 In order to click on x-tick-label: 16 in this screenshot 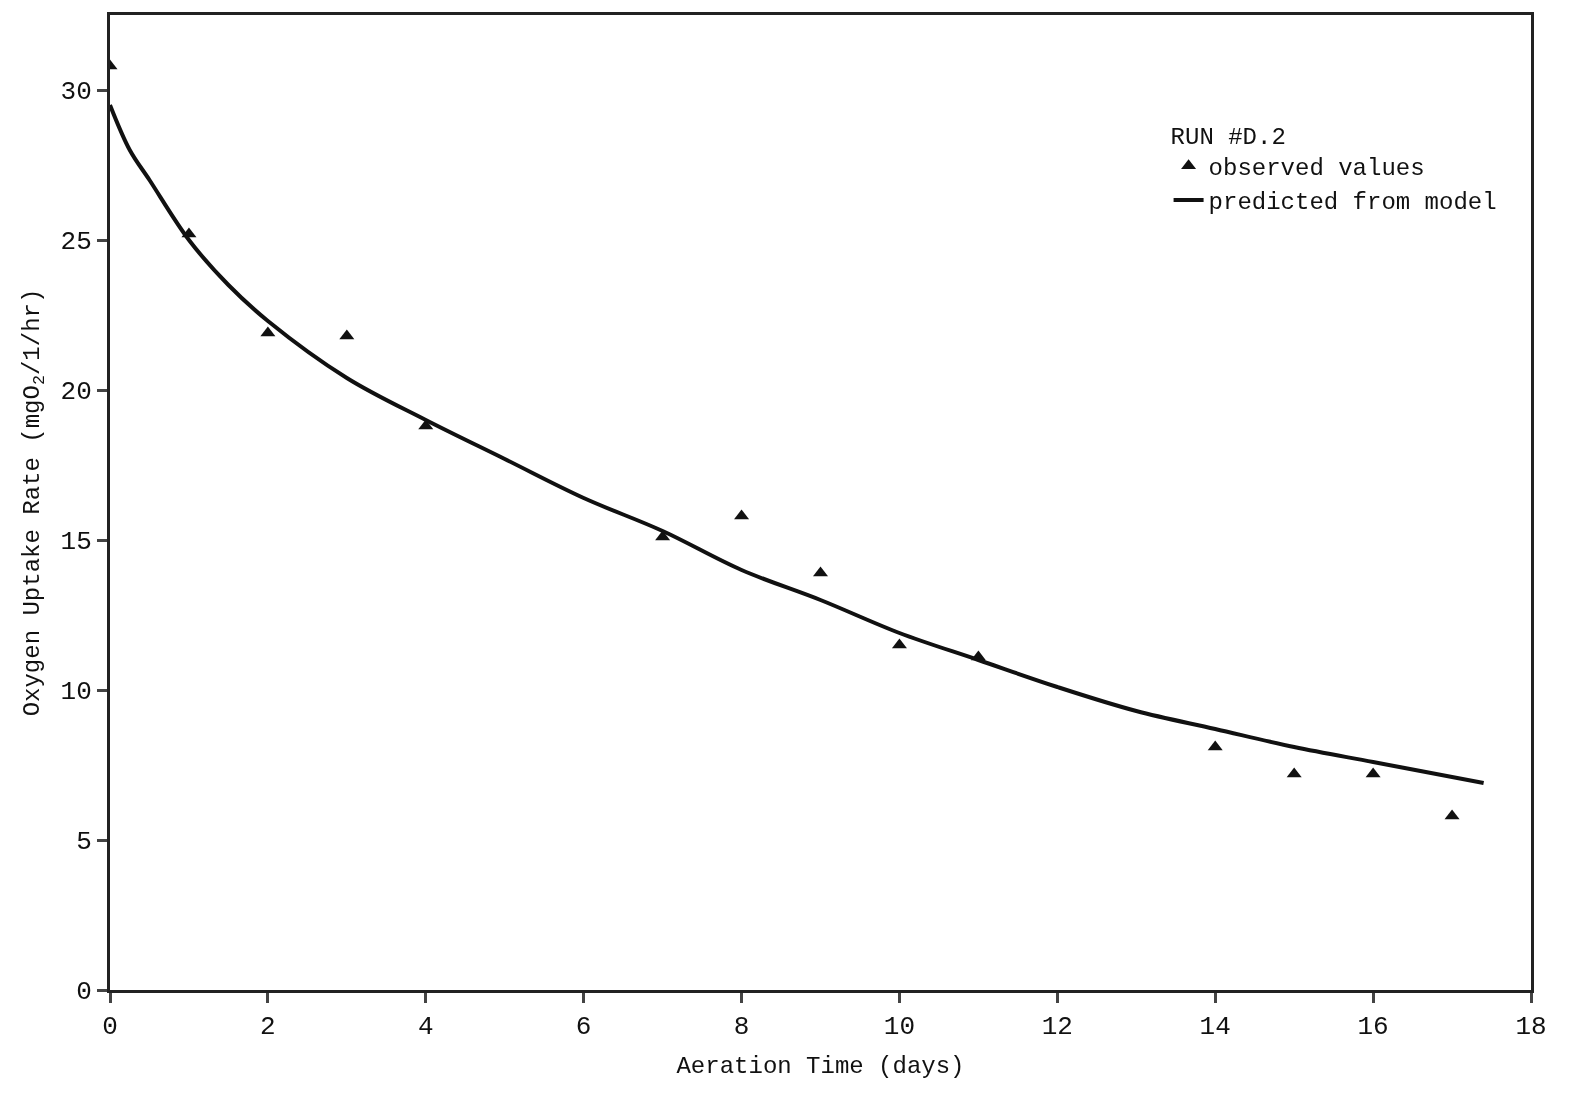, I will do `click(1373, 1027)`.